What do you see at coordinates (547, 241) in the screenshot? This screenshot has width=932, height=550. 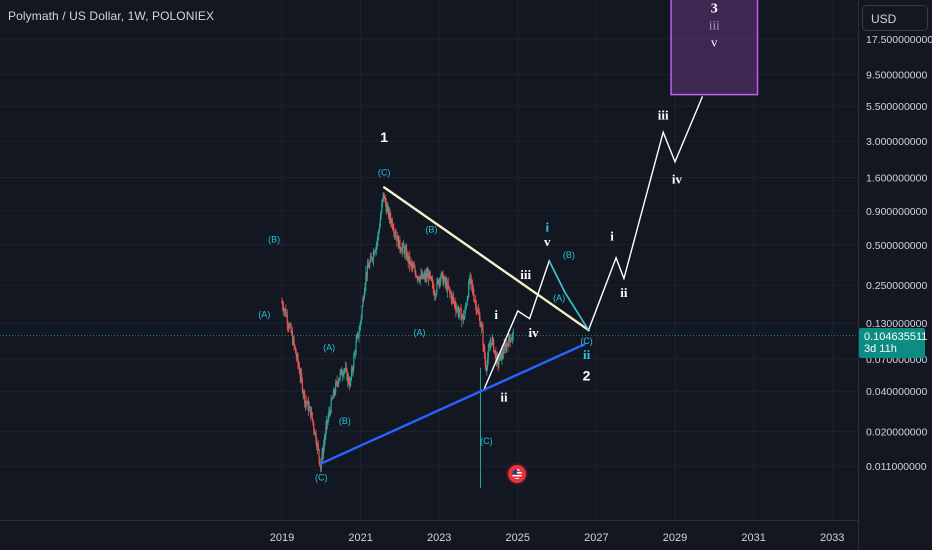 I see `wave-label: v` at bounding box center [547, 241].